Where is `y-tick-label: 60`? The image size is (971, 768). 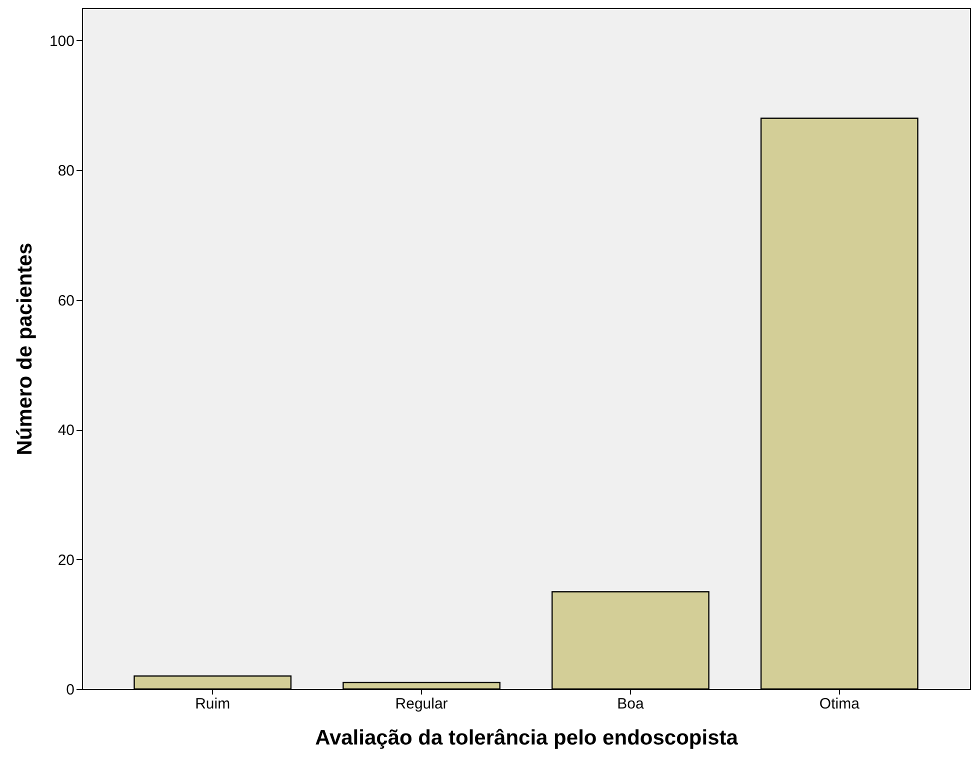
y-tick-label: 60 is located at coordinates (66, 301).